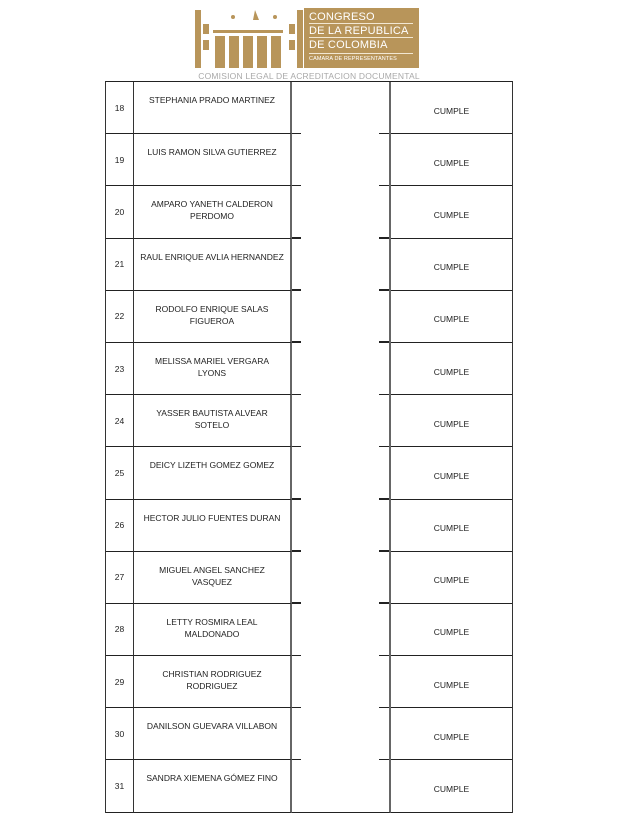 The image size is (617, 839). What do you see at coordinates (213, 577) in the screenshot?
I see `candidate-name: MIGUEL ANGEL SANCHEZ VASQUEZ` at bounding box center [213, 577].